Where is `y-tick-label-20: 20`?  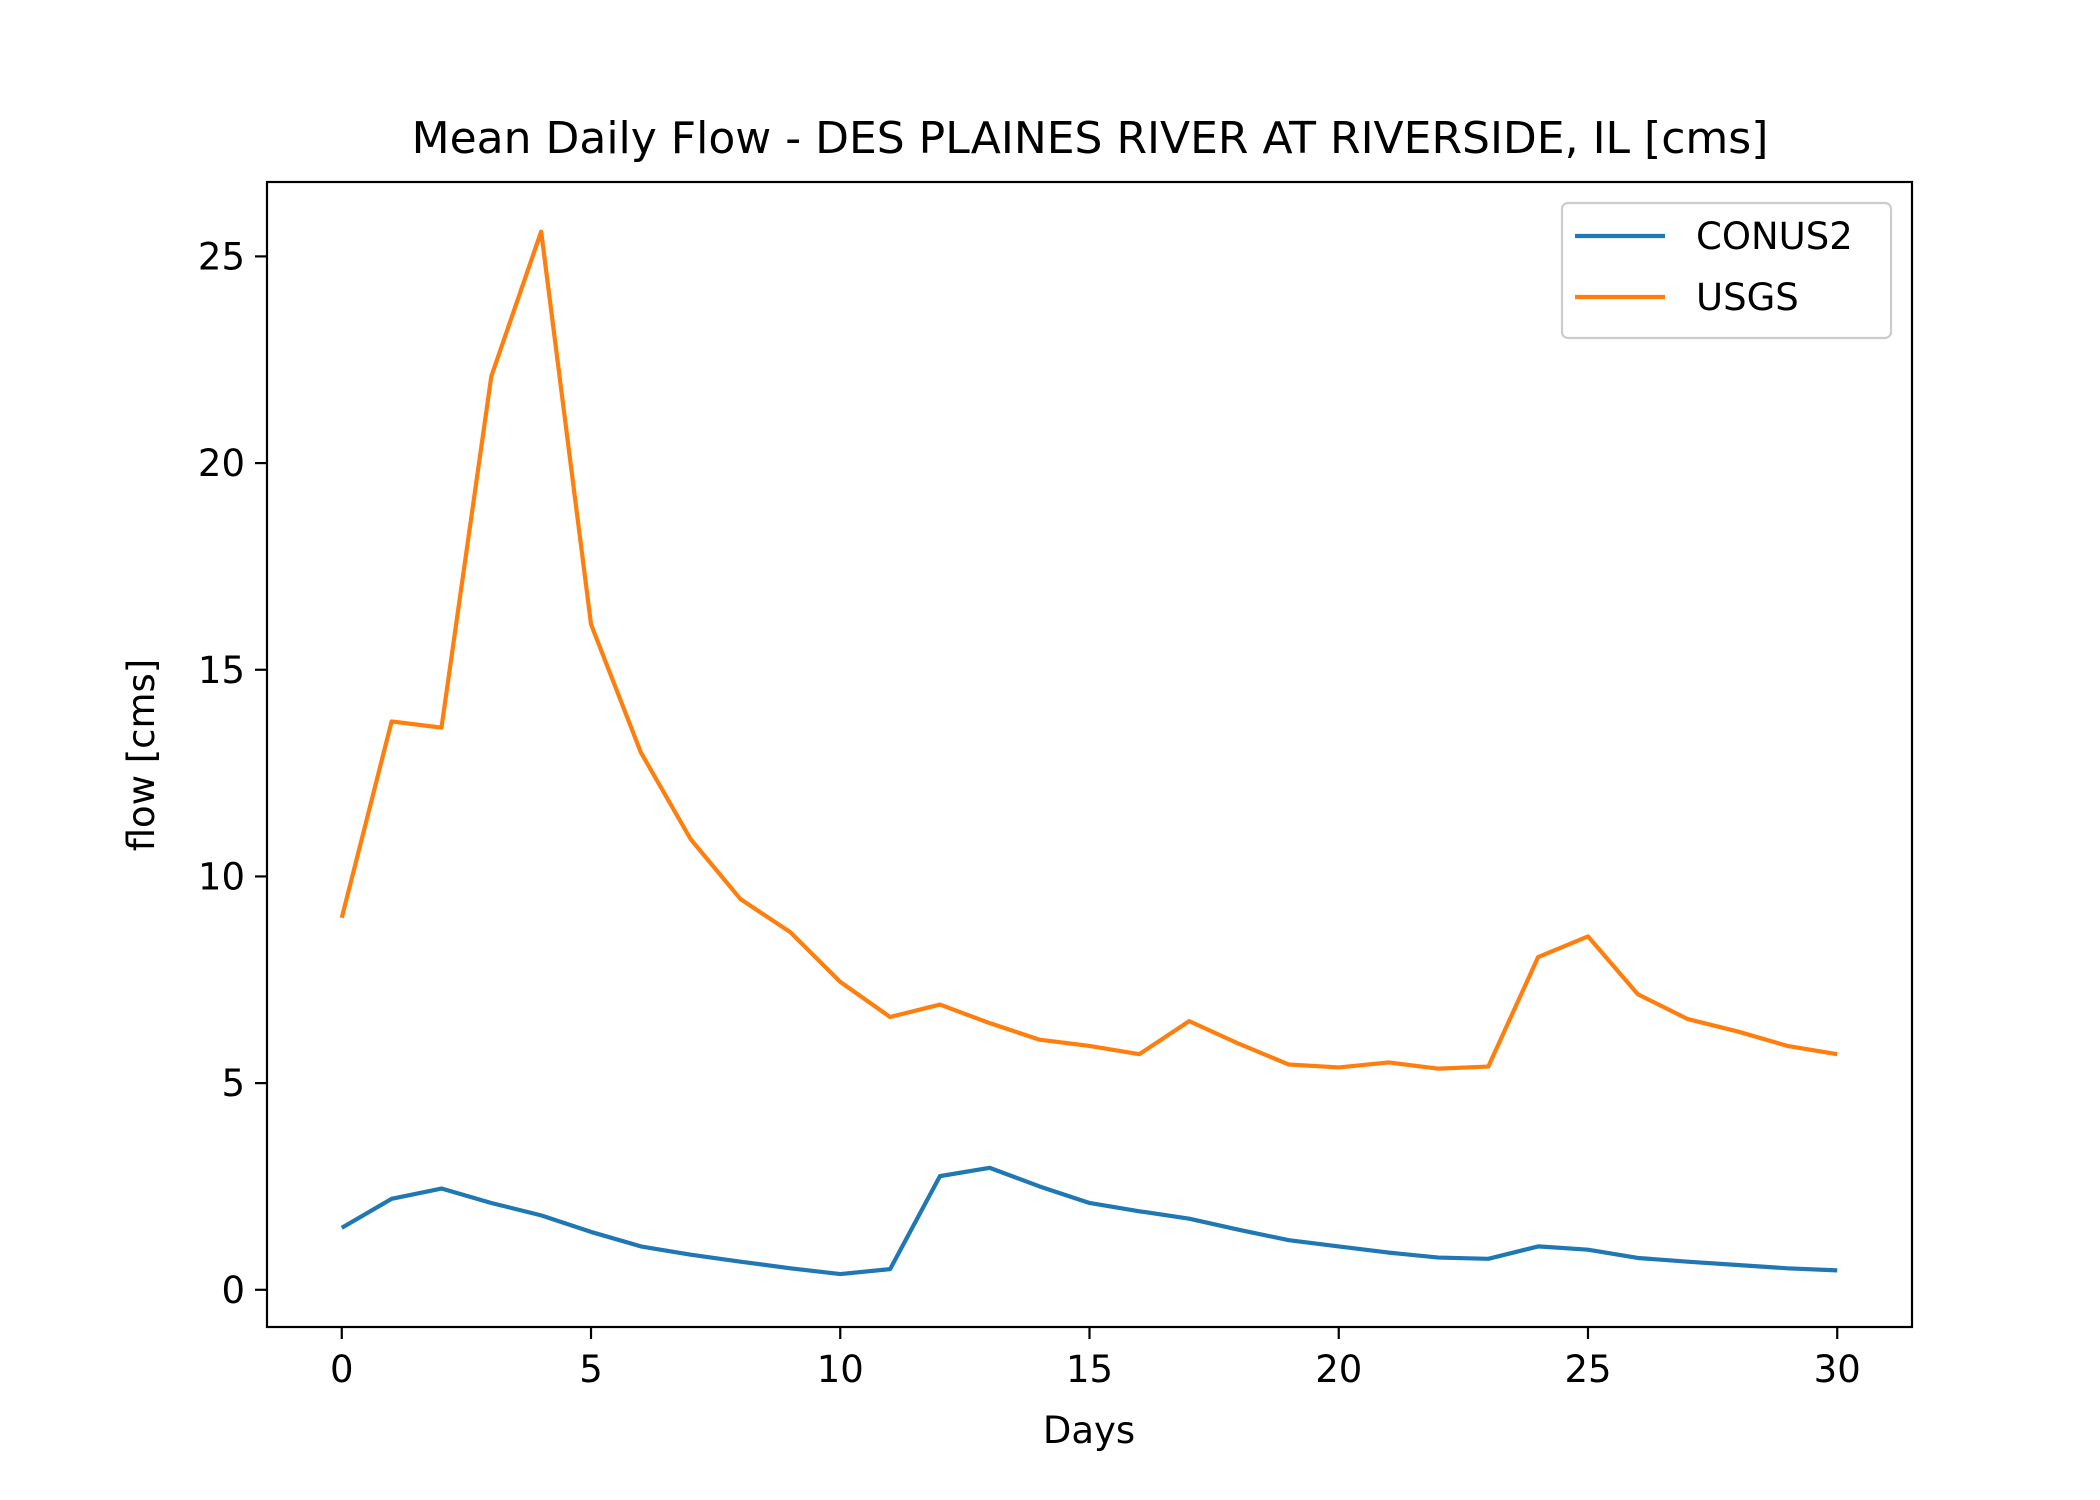
y-tick-label-20: 20 is located at coordinates (221, 463).